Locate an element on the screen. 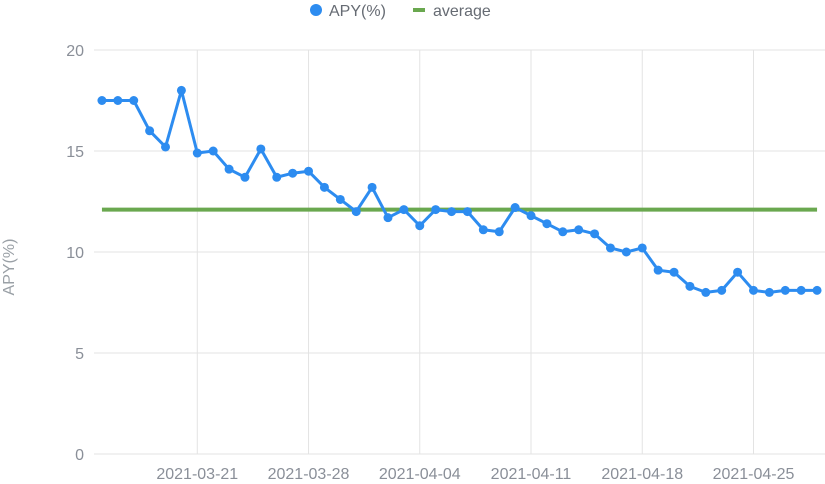 This screenshot has width=825, height=484. legend: APY(%) average is located at coordinates (400, 11).